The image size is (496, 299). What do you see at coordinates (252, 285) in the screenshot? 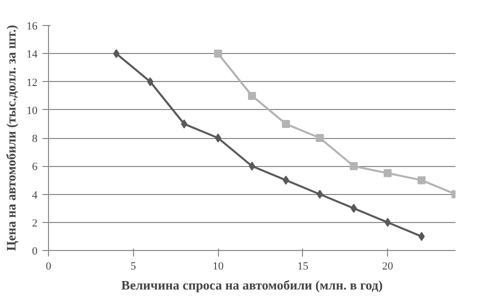
I see `x-axis-title: Величина спроса на автомобили (млн. в год)` at bounding box center [252, 285].